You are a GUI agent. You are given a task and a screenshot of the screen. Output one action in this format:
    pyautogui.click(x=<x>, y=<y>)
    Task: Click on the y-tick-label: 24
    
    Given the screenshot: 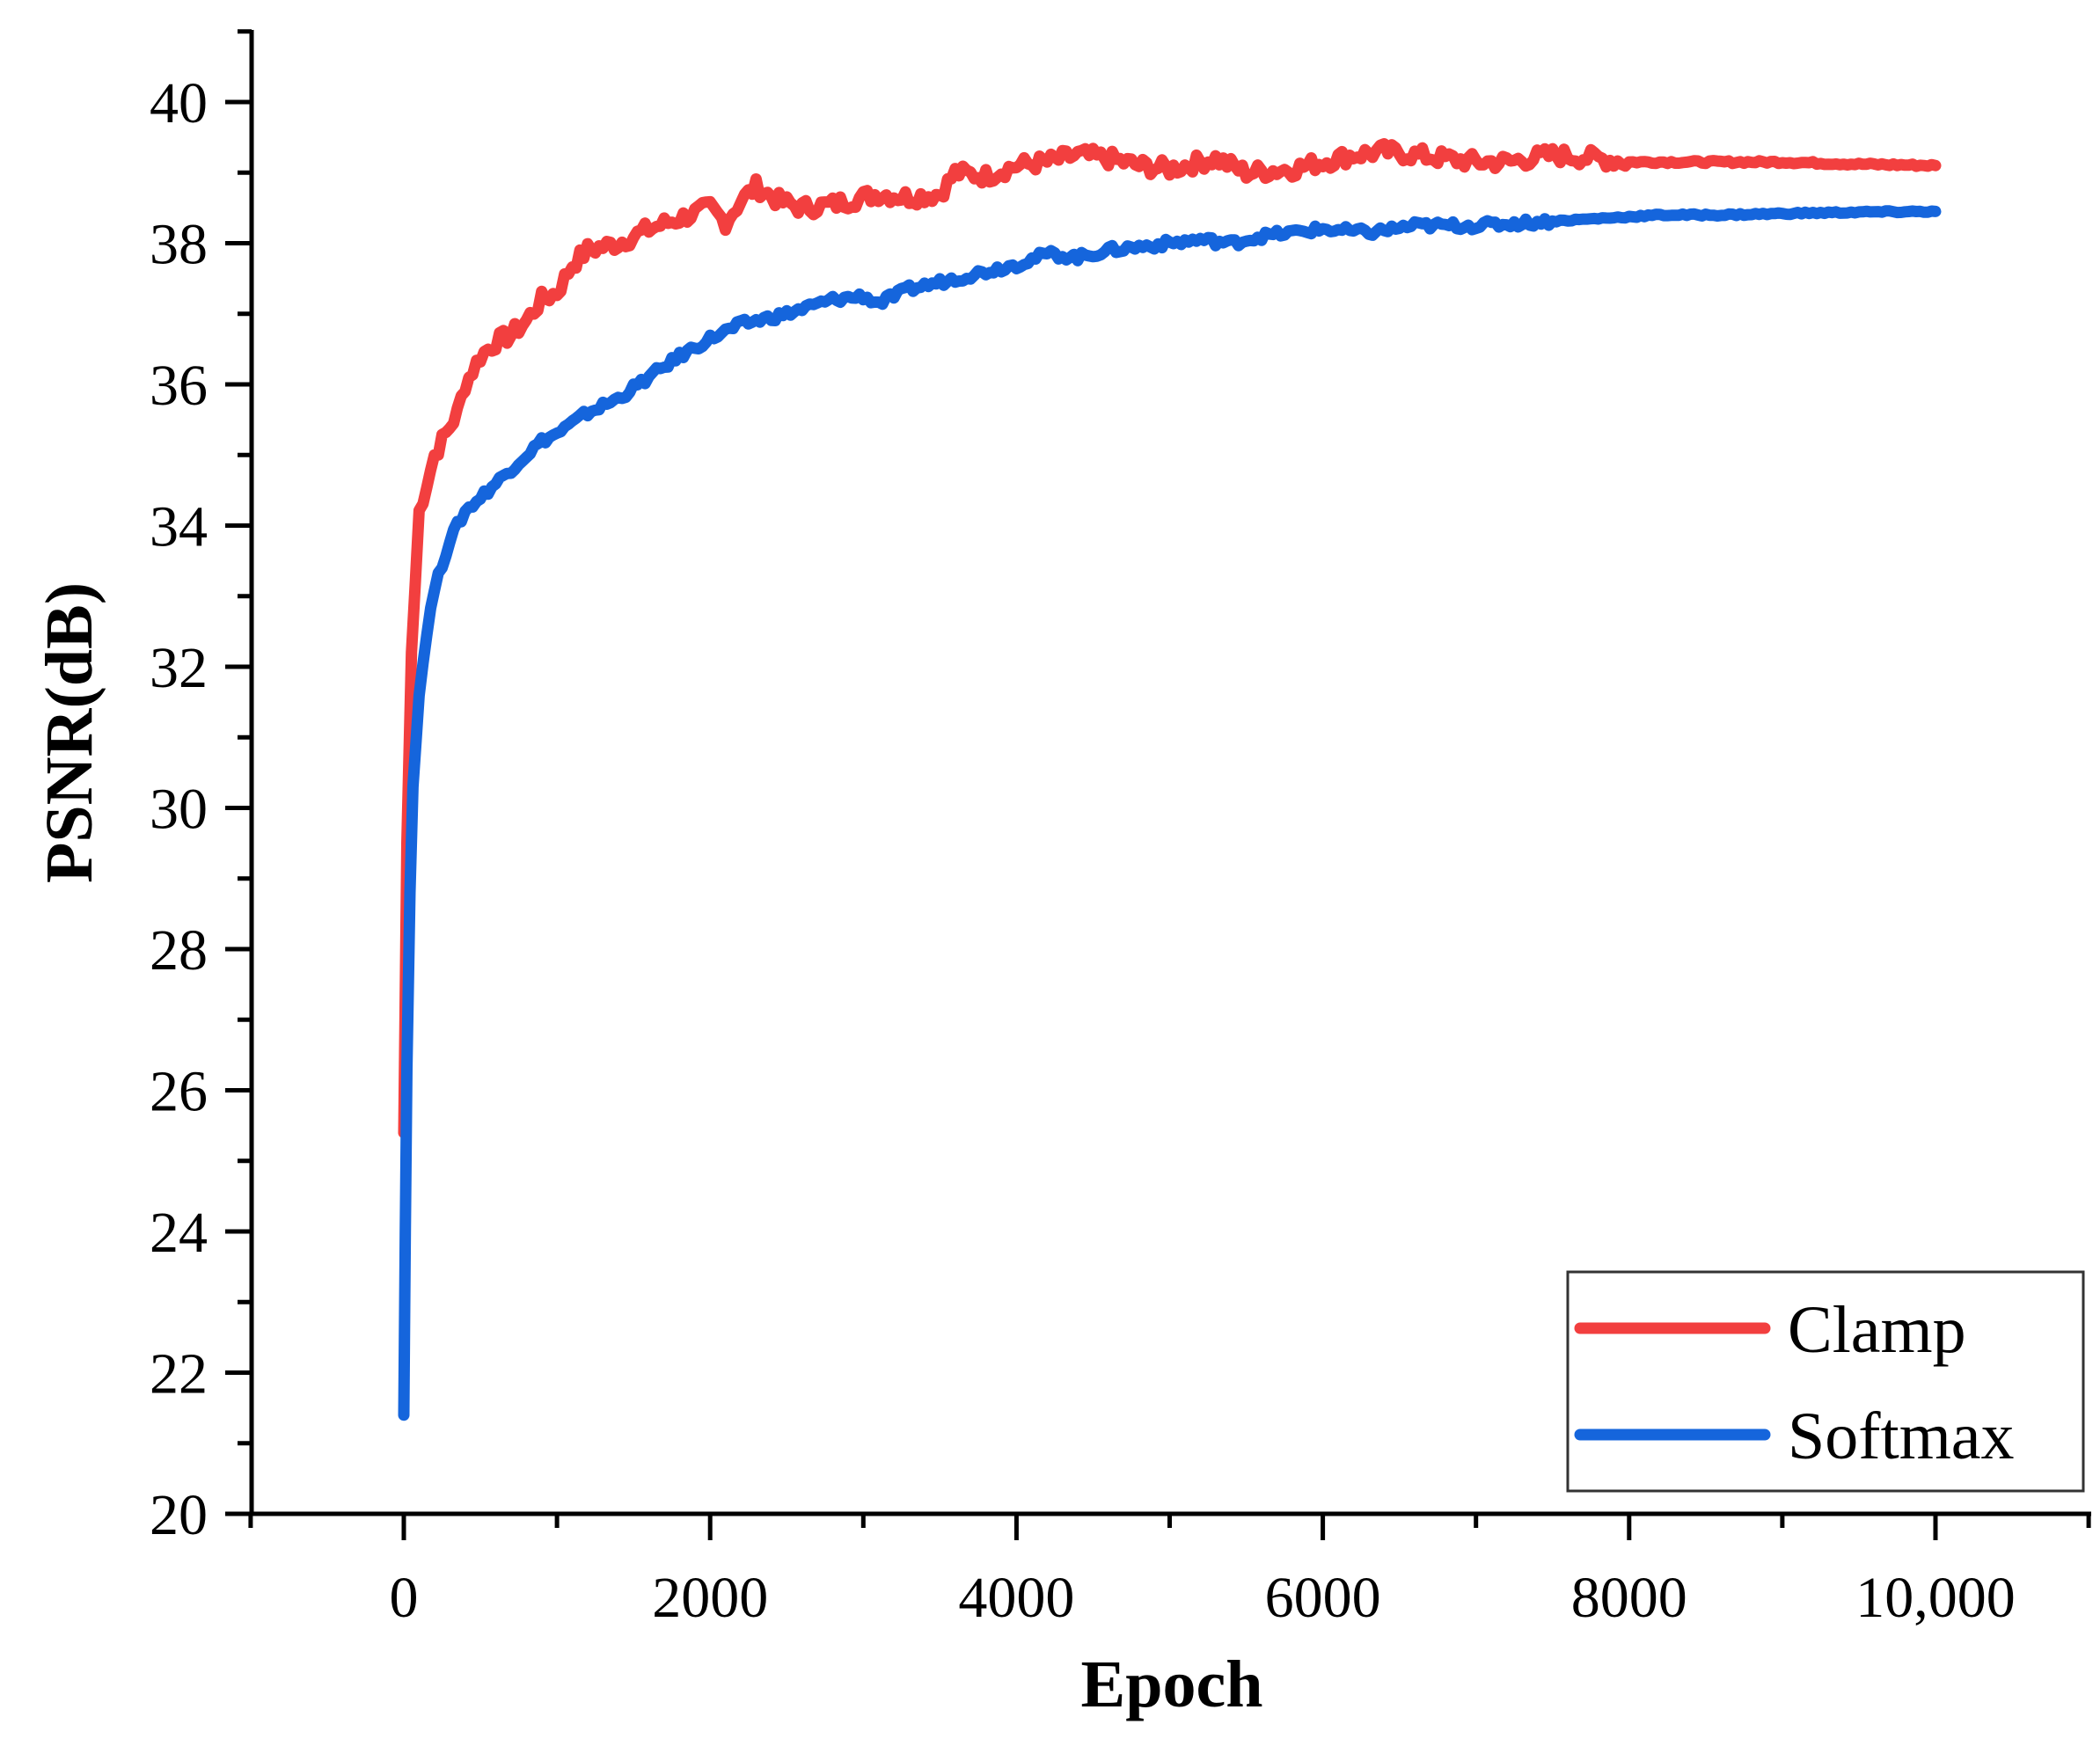 What is the action you would take?
    pyautogui.click(x=179, y=1233)
    